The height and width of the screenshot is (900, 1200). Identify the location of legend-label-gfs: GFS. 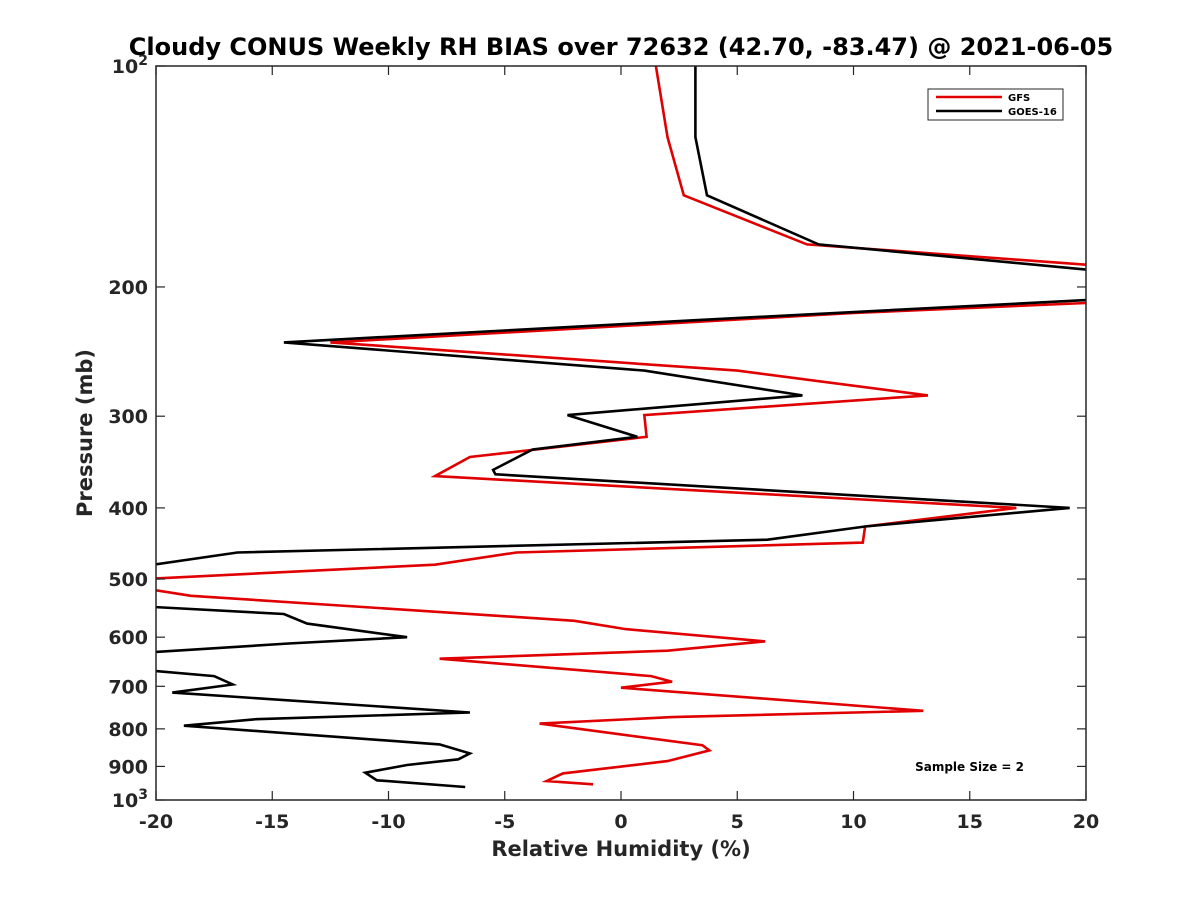
(1019, 98).